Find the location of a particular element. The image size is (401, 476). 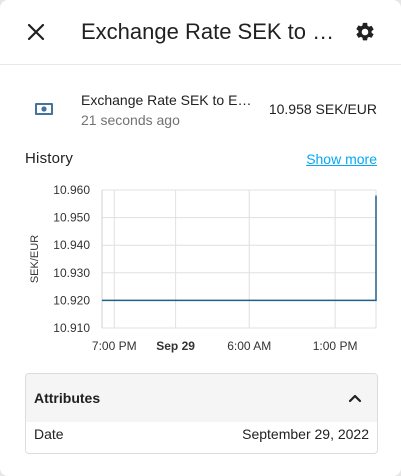

chart-y-tick-label: 10.930 is located at coordinates (71, 273).